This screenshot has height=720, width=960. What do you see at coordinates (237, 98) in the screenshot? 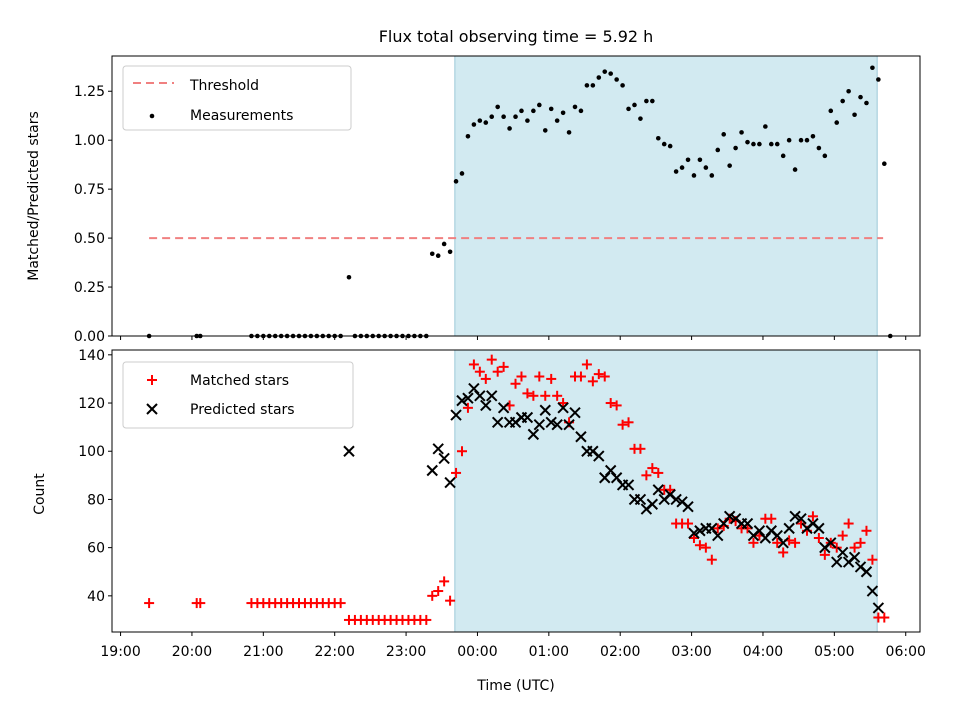
I see `top-legend: Threshold Measurements` at bounding box center [237, 98].